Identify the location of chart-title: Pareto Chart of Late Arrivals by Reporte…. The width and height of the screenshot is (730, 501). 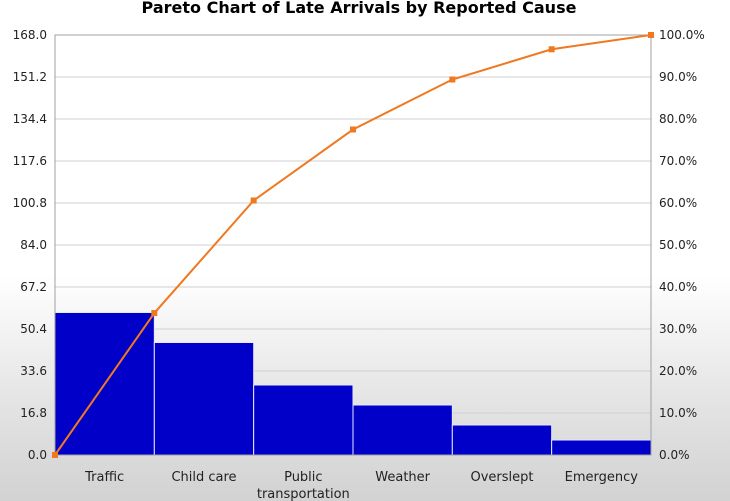
(359, 8).